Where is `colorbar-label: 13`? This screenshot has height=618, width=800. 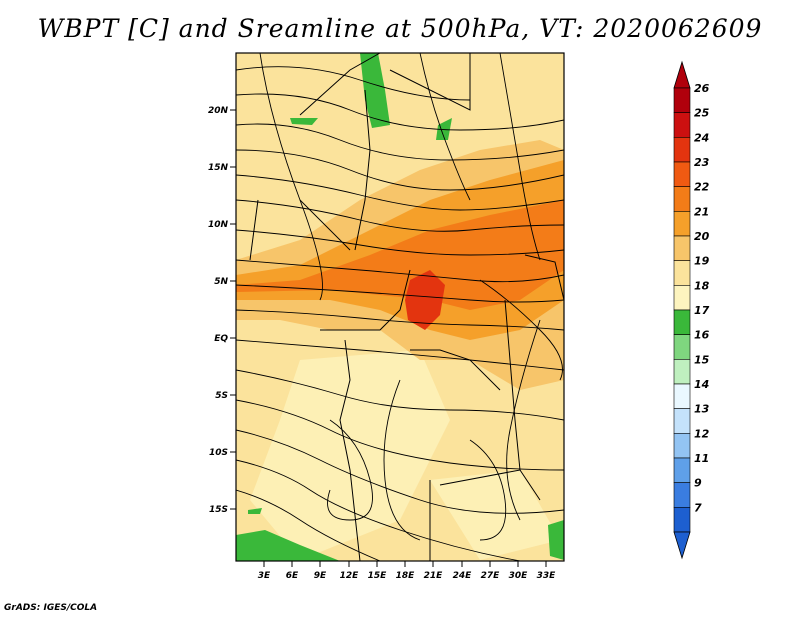
colorbar-label: 13 is located at coordinates (702, 409).